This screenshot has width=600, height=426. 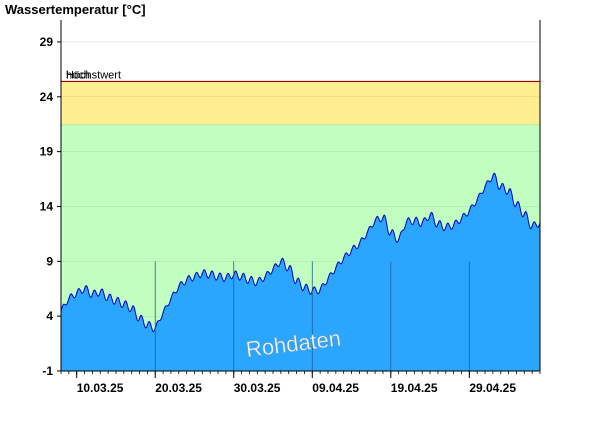 What do you see at coordinates (75, 9) in the screenshot?
I see `y-axis-title: Wassertemperatur [°C]` at bounding box center [75, 9].